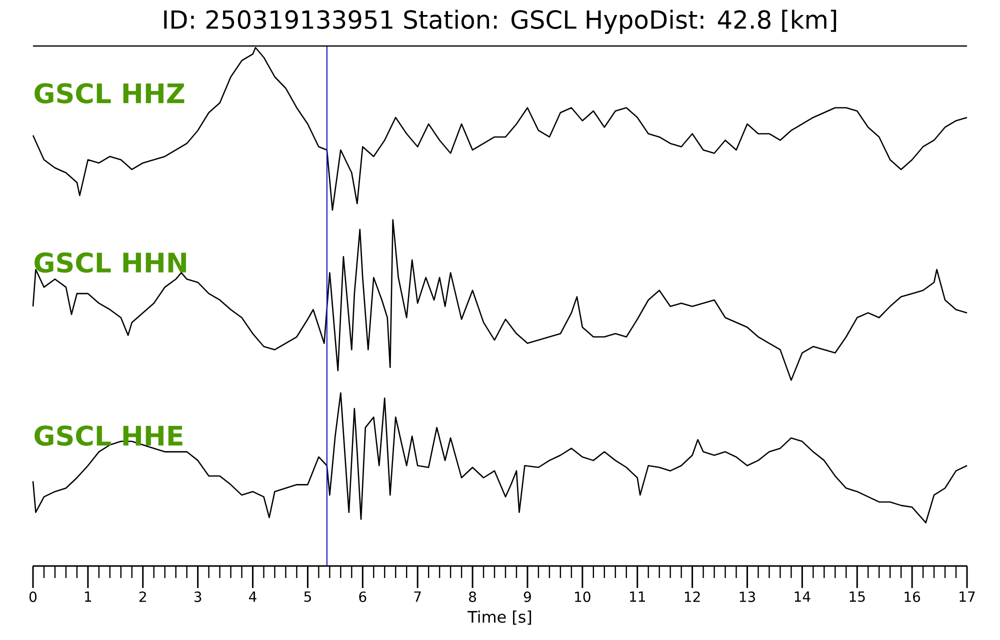  I want to click on x-tick-label: 5, so click(307, 597).